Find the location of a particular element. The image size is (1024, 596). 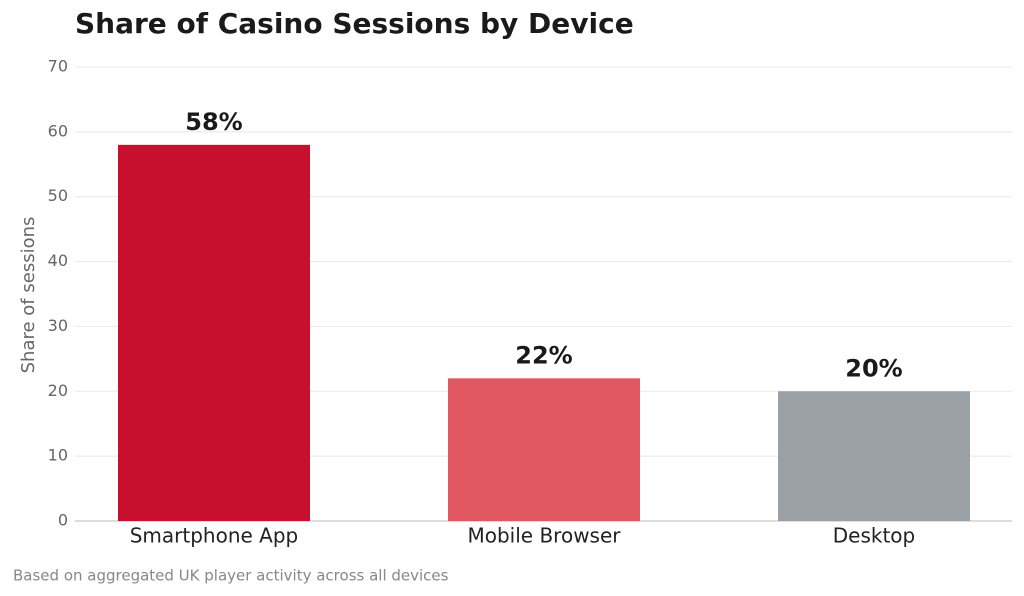

x-tick-label: Mobile Browser is located at coordinates (544, 536).